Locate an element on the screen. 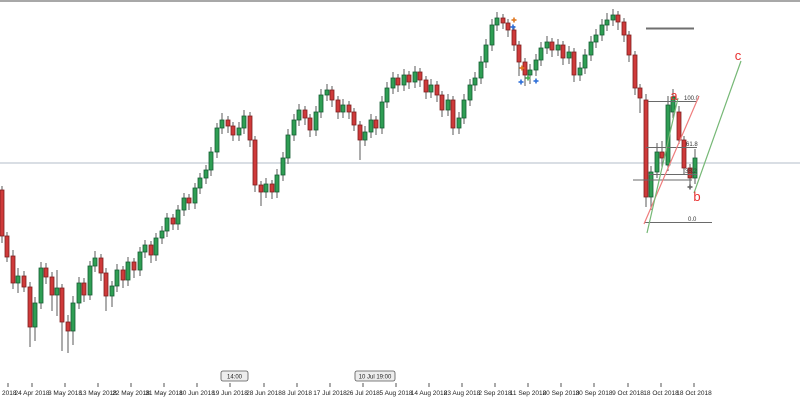  x-axis-date-label: 2018 is located at coordinates (9, 393).